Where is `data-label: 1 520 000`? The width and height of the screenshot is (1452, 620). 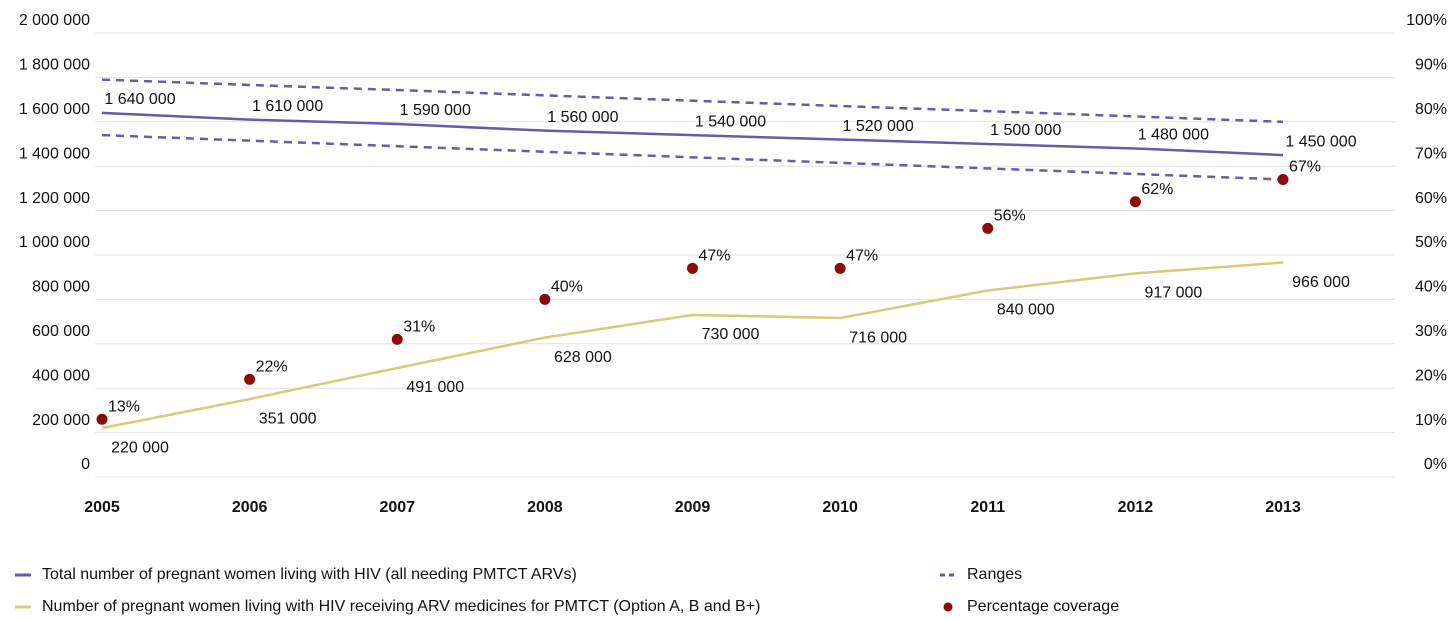 data-label: 1 520 000 is located at coordinates (878, 126).